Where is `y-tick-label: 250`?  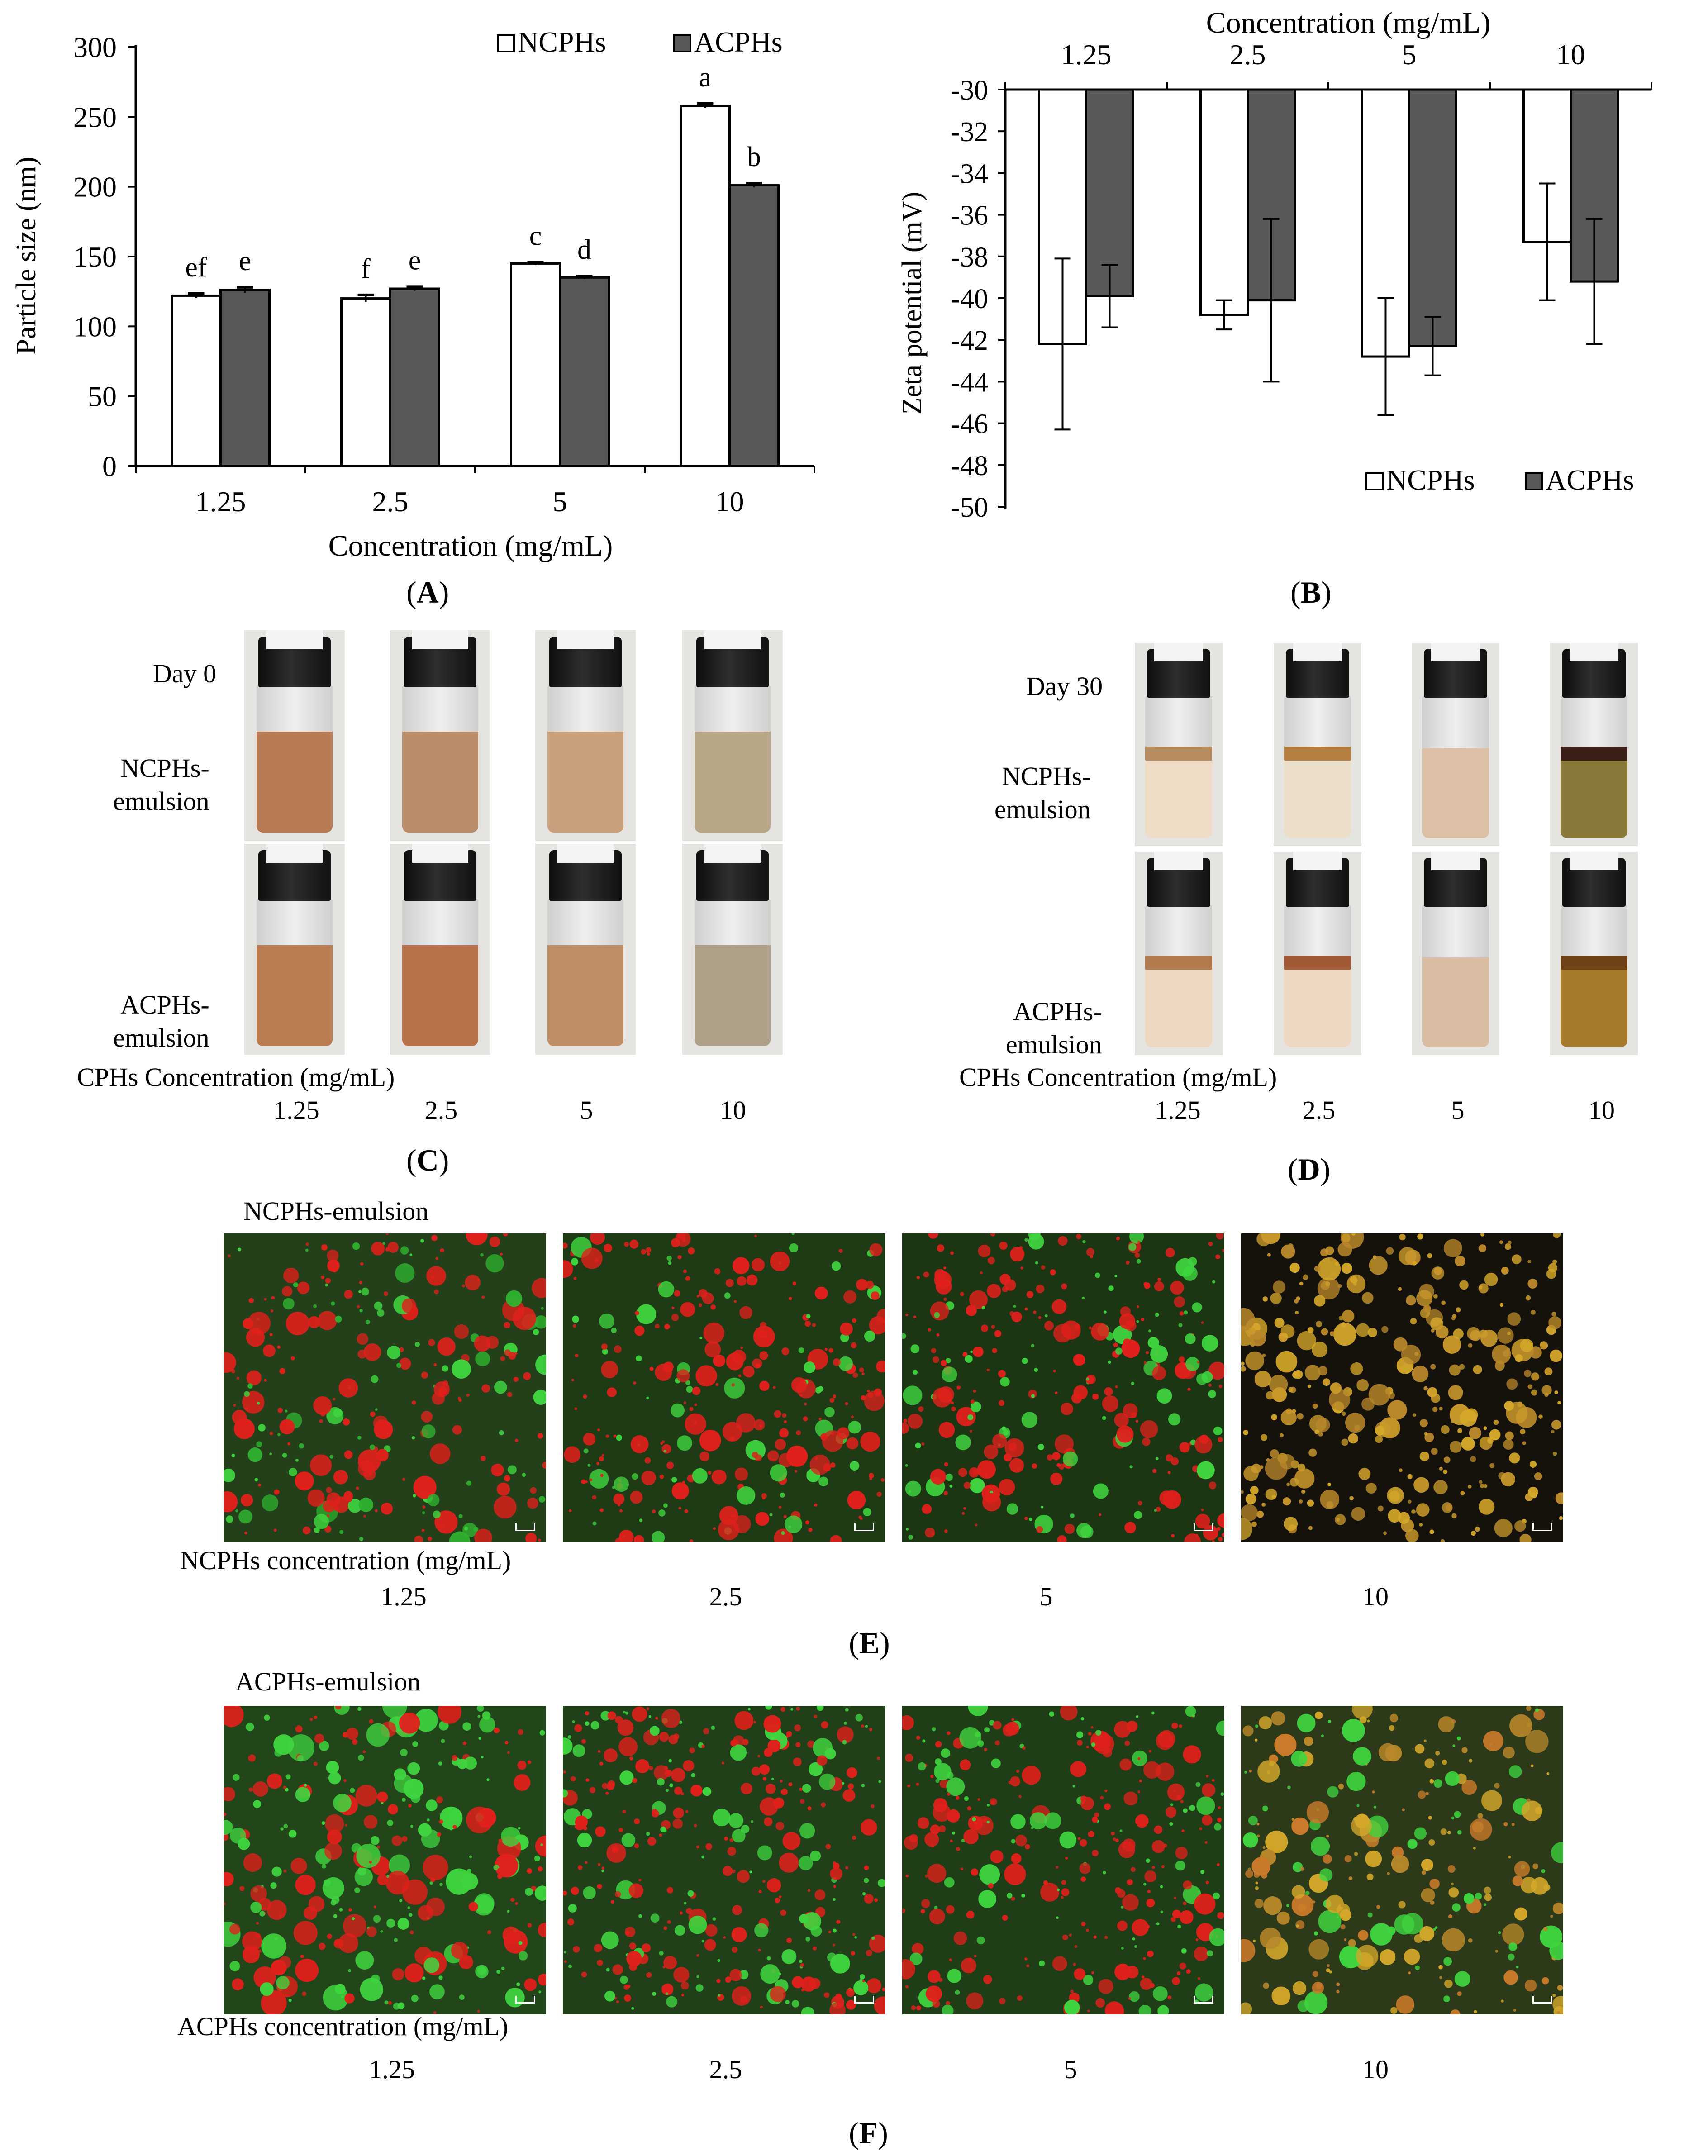 y-tick-label: 250 is located at coordinates (95, 117).